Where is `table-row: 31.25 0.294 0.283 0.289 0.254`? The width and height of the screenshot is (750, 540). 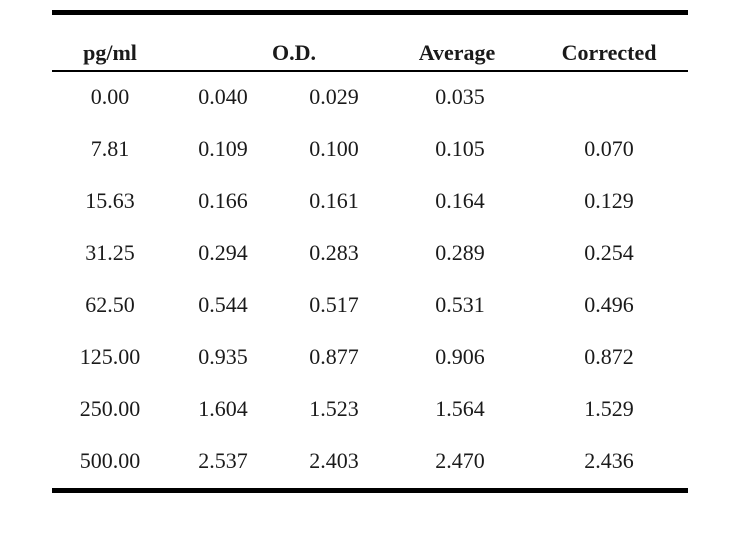
table-row: 31.25 0.294 0.283 0.289 0.254 is located at coordinates (370, 254).